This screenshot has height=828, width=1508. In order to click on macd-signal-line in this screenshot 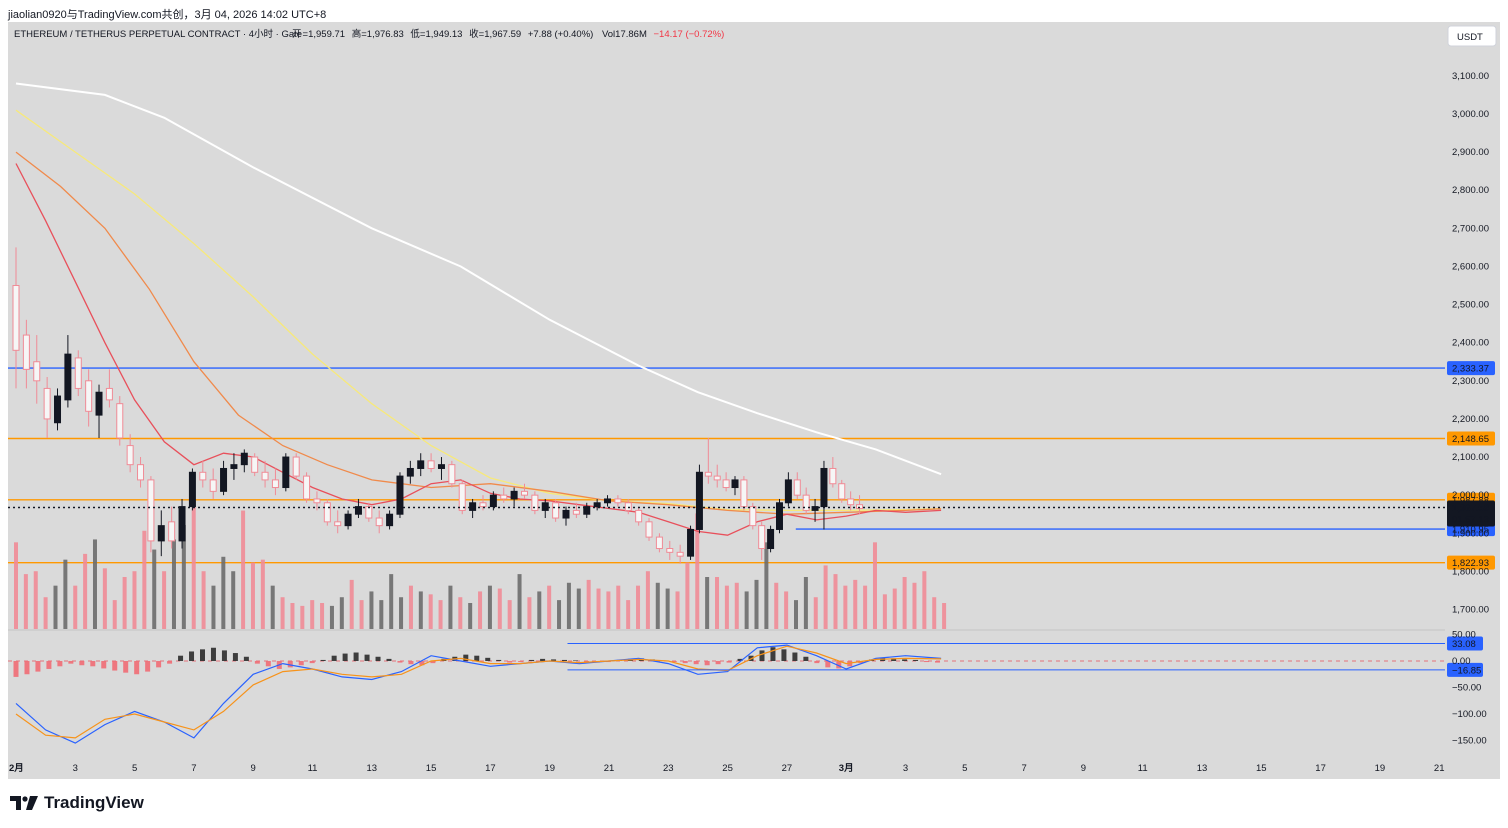, I will do `click(478, 692)`.